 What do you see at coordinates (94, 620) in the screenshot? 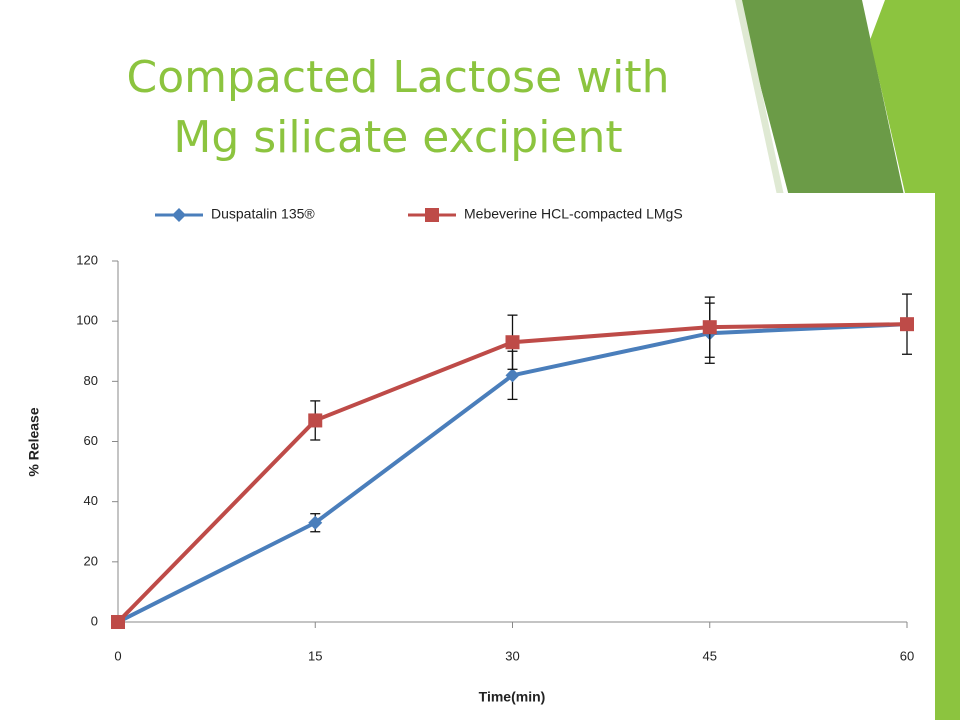
I see `y-tick-label: 0` at bounding box center [94, 620].